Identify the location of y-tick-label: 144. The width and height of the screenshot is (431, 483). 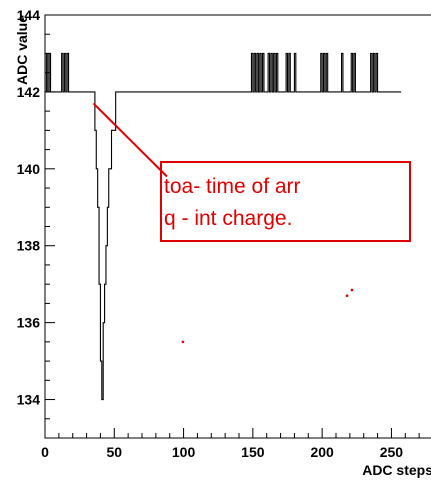
(29, 15).